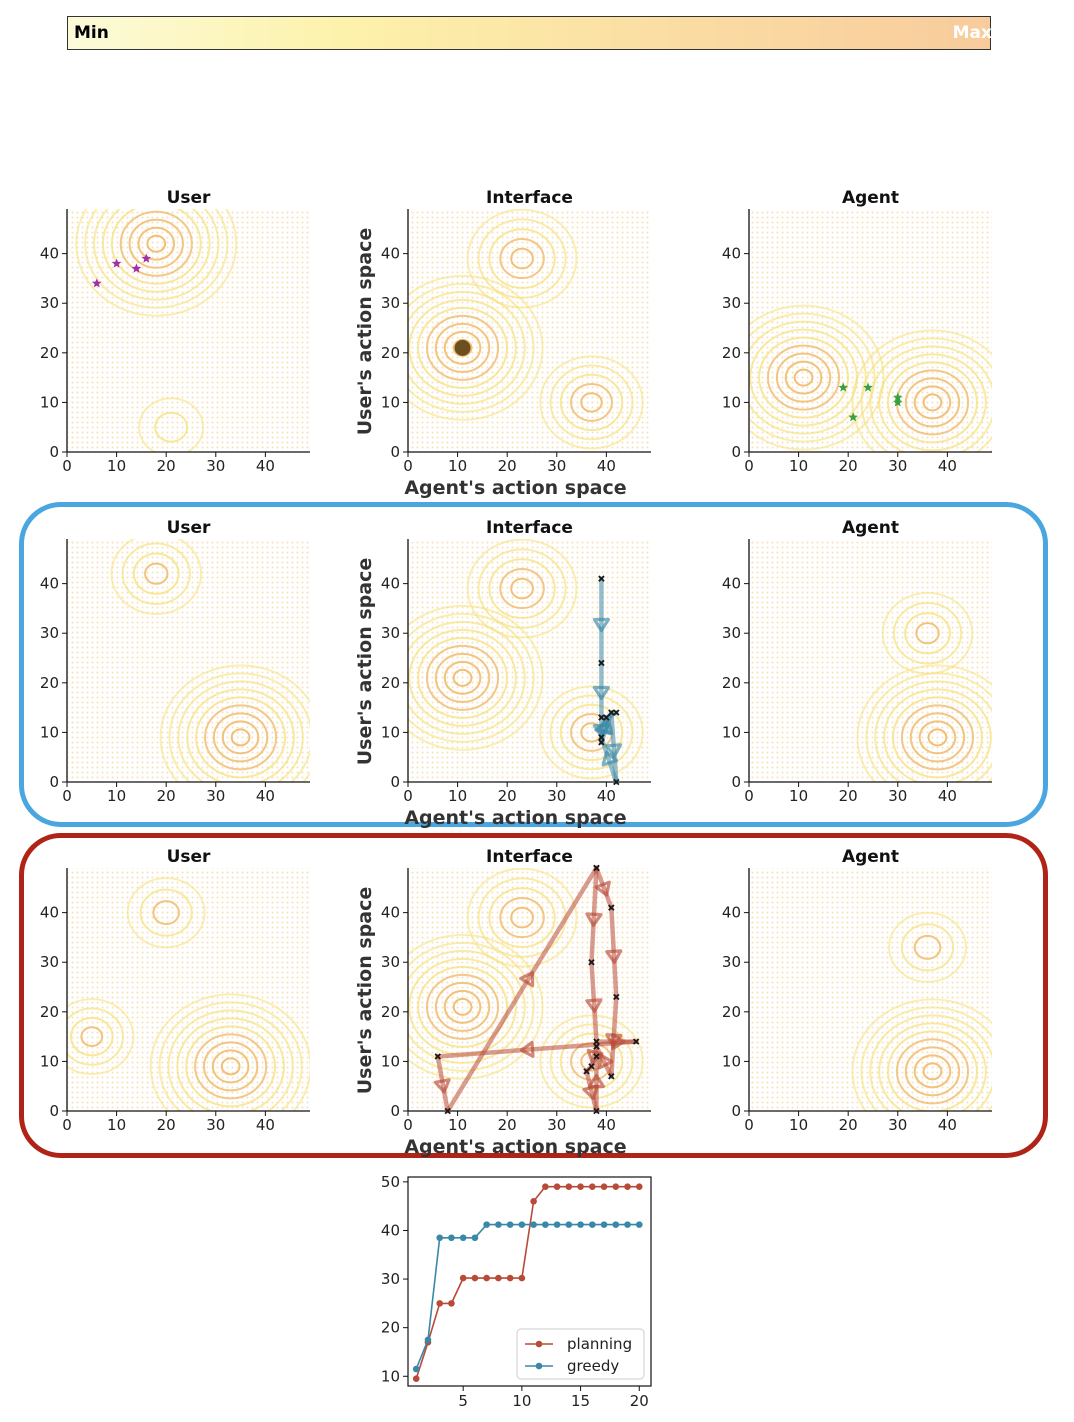 The height and width of the screenshot is (1422, 1074). I want to click on line-chart-y-tick-label: 20, so click(390, 1328).